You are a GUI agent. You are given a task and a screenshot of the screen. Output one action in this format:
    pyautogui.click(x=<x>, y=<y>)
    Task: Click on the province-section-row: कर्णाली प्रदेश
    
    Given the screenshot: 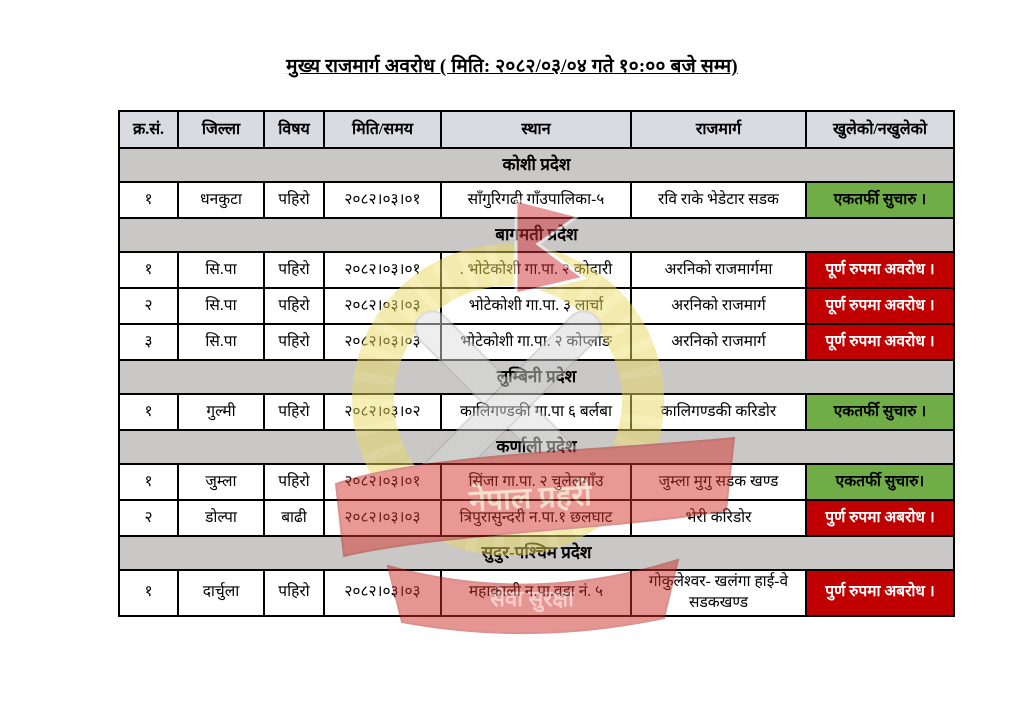 What is the action you would take?
    pyautogui.click(x=536, y=447)
    